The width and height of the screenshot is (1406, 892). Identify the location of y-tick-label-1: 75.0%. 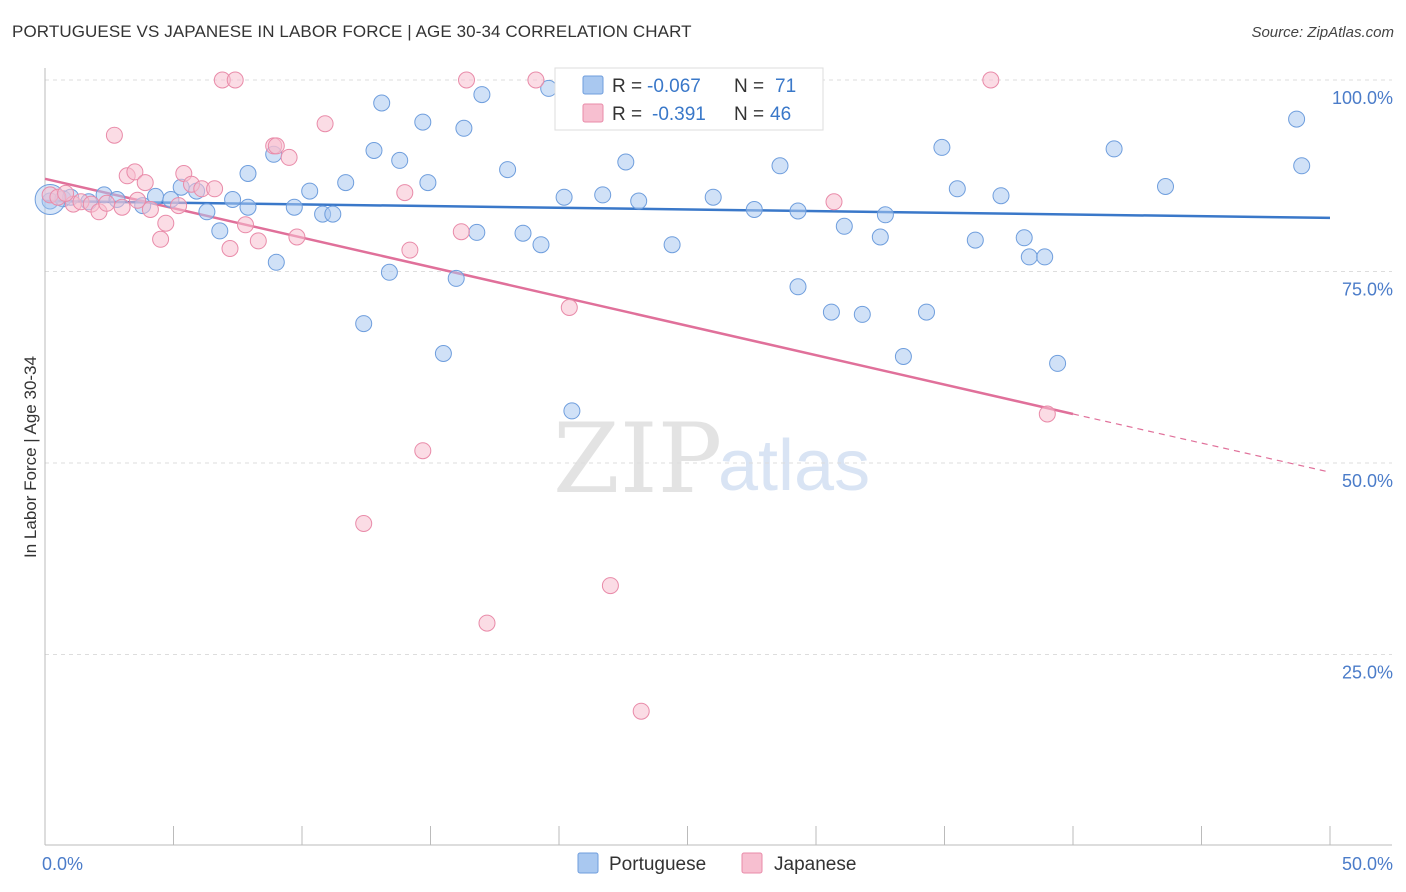
(1367, 290).